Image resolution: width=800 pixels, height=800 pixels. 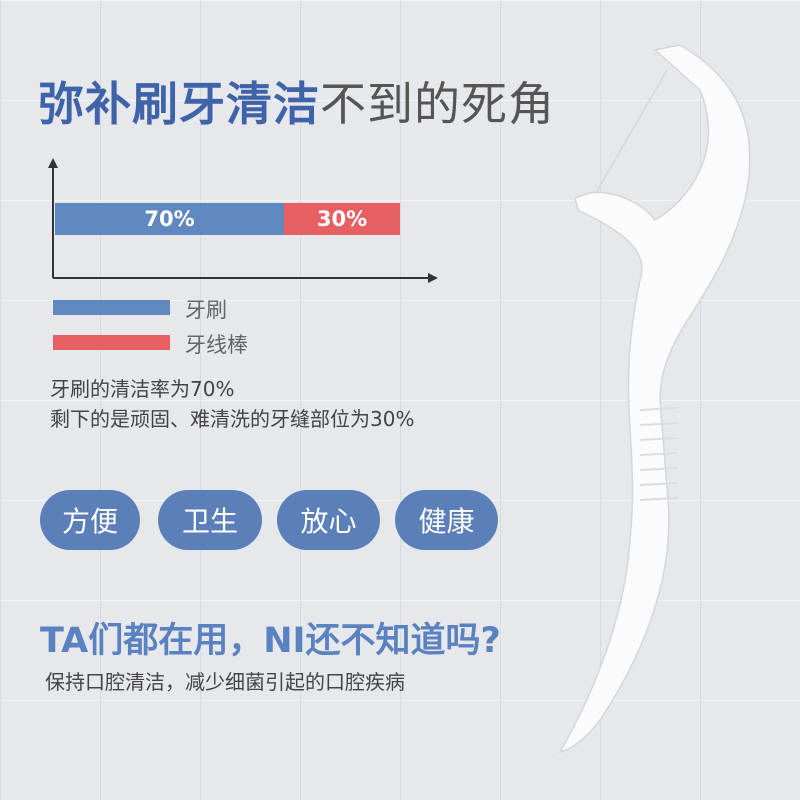 I want to click on page-title: 弥补刷牙清洁不到的死角, so click(x=296, y=101).